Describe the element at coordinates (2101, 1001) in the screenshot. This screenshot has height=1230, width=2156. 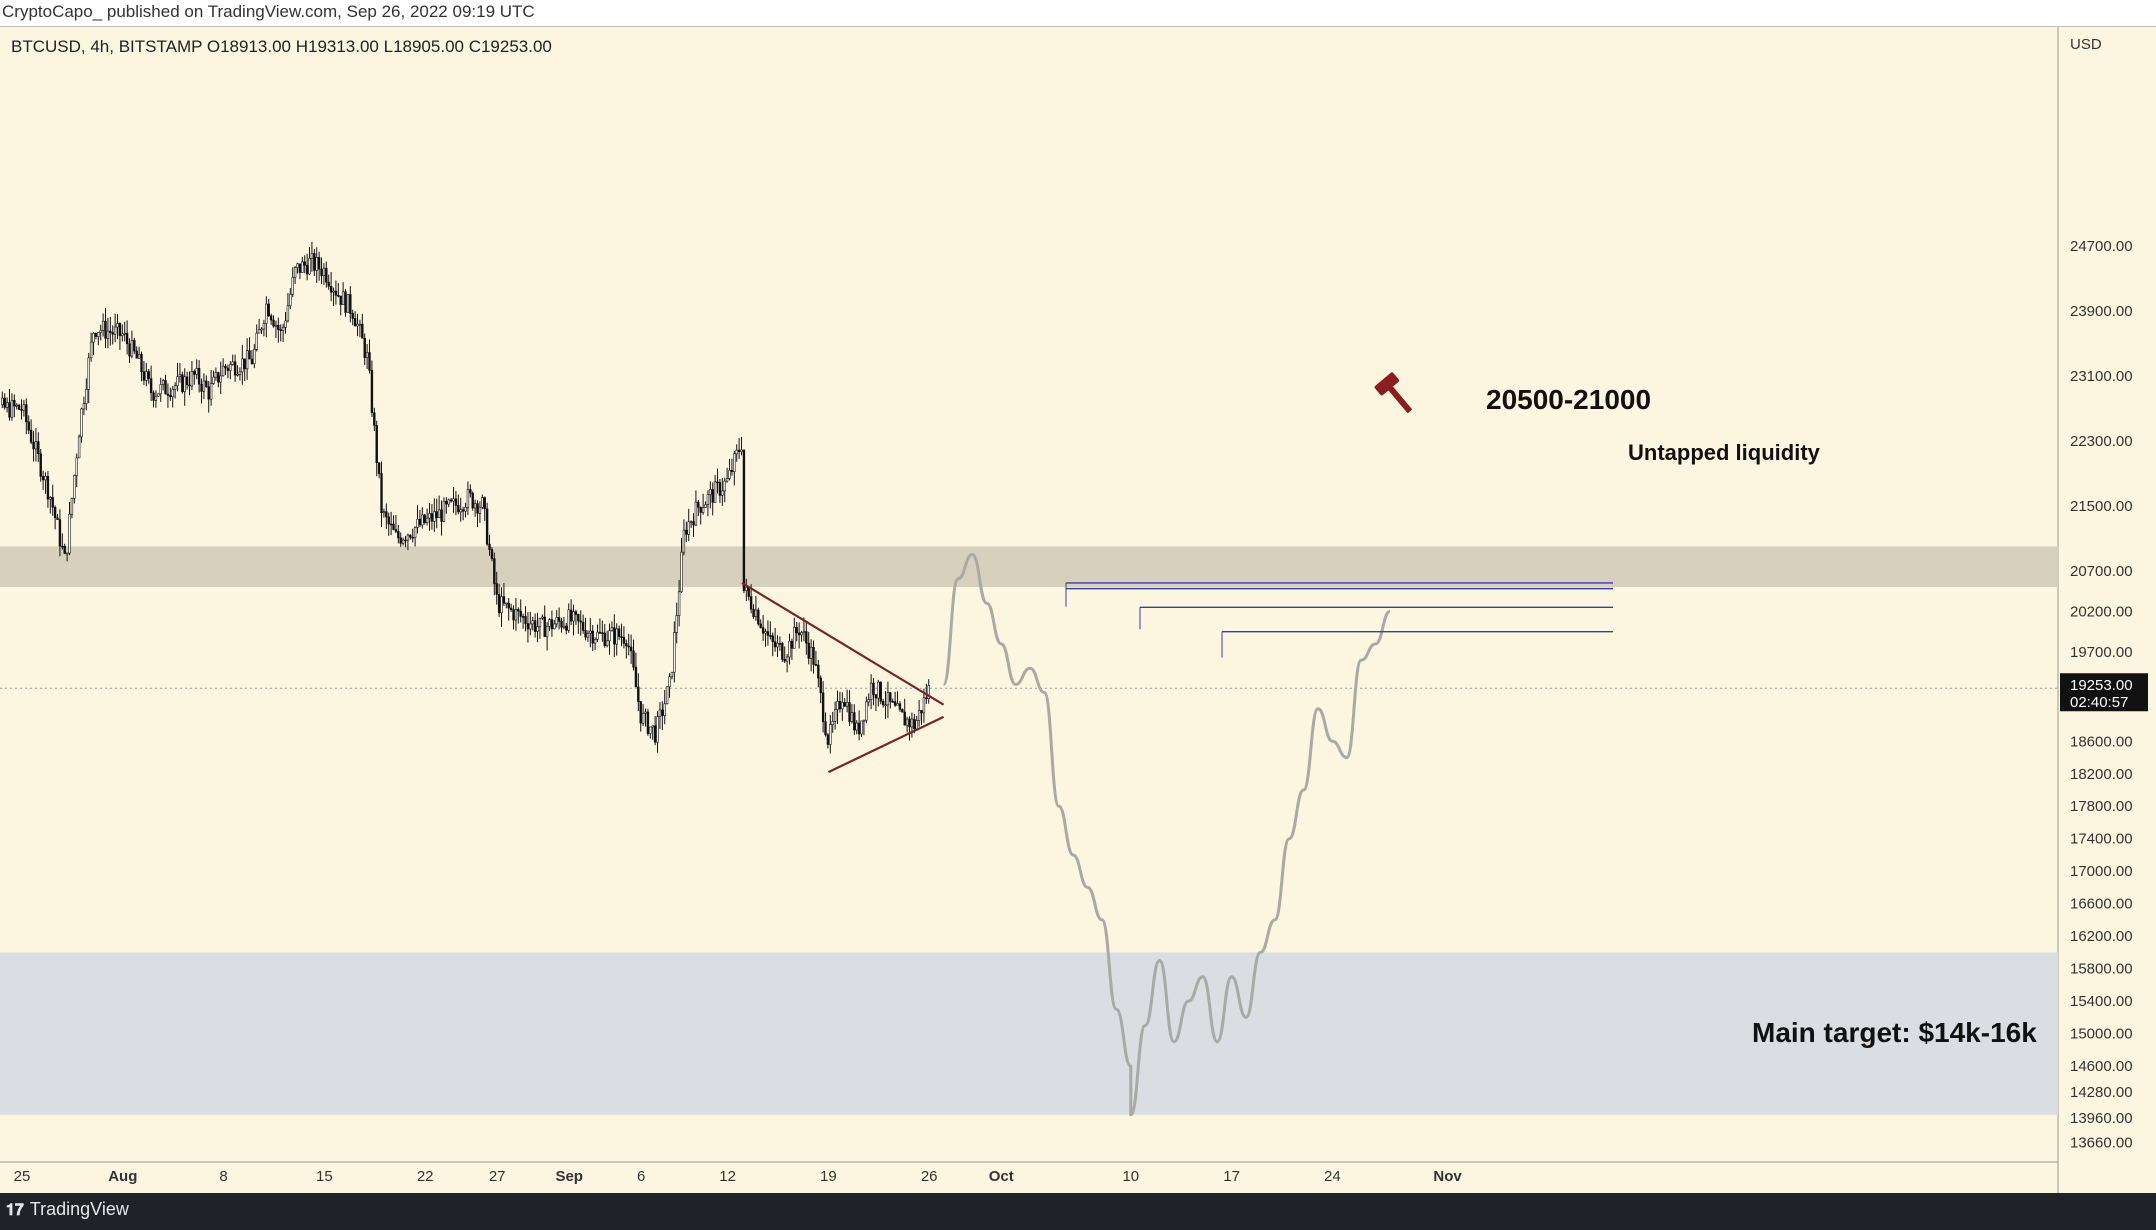
I see `y-tick-label: 15400.00` at that location.